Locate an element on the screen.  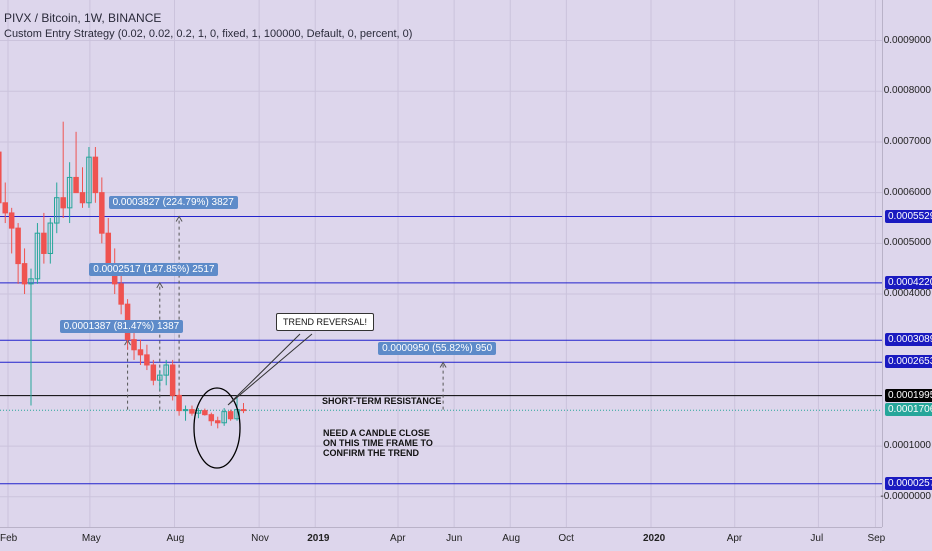
y-tick-label: 0.0006000 is located at coordinates (907, 192).